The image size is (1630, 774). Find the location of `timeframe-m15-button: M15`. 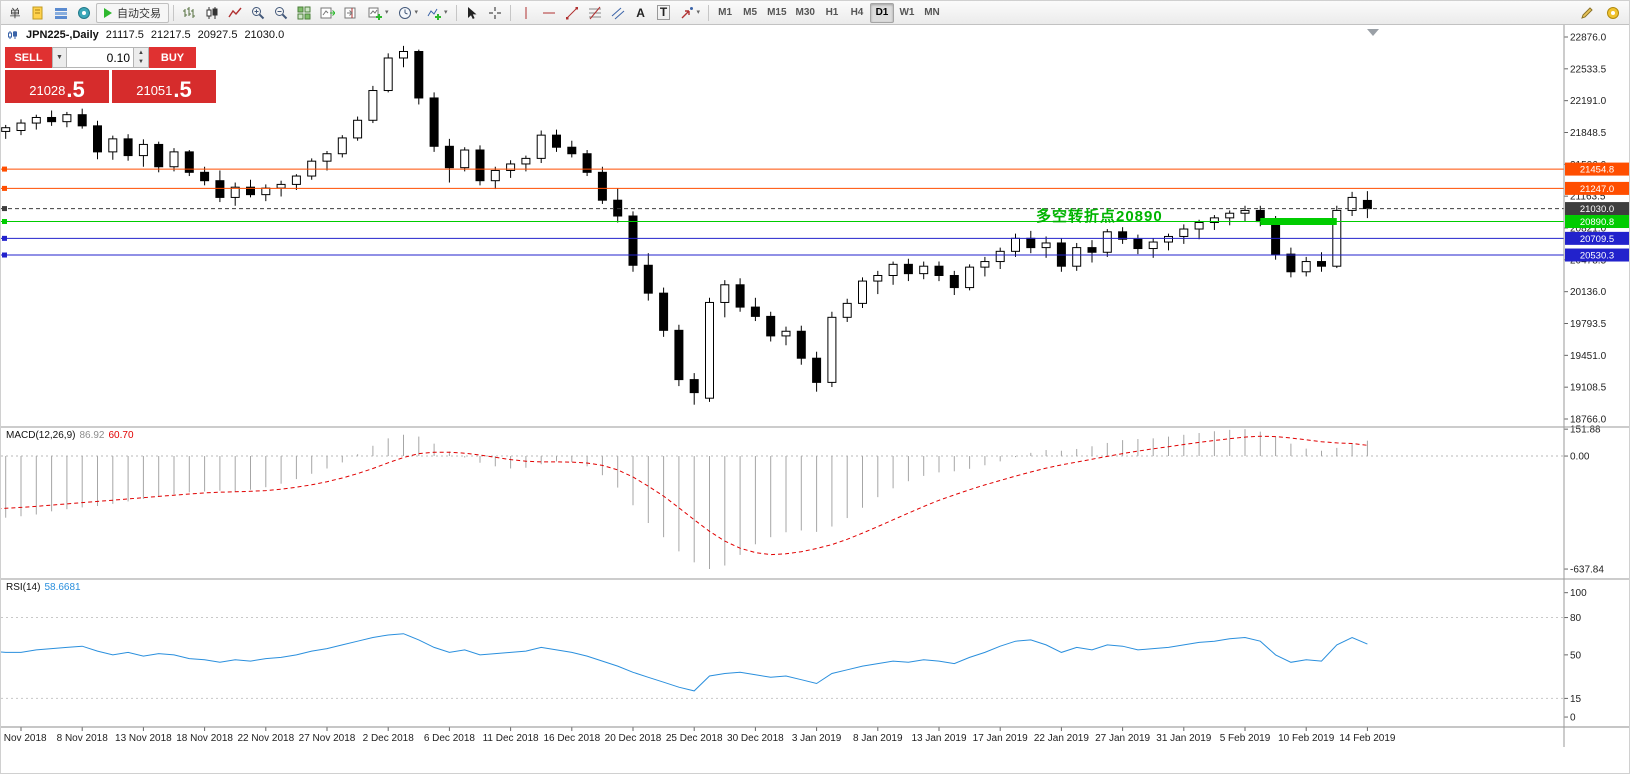

timeframe-m15-button: M15 is located at coordinates (776, 13).